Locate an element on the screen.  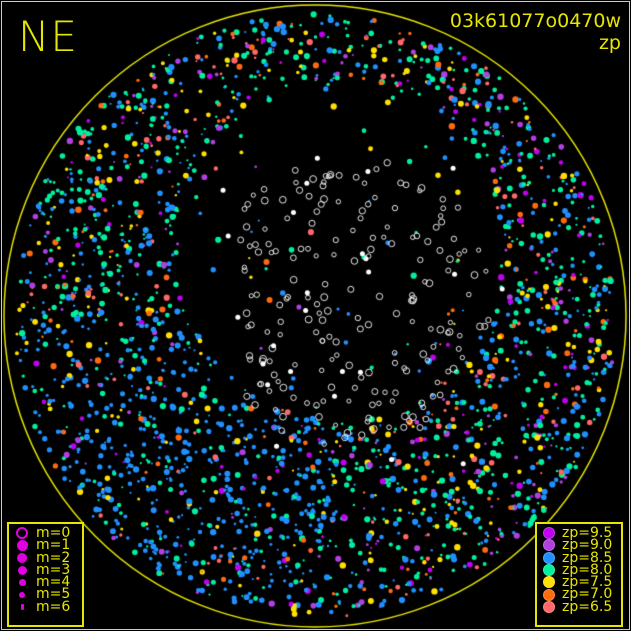
magnitude-legend: m=0 m=1 m=2 m=3 m=4 m=5 m=6 is located at coordinates (45, 574).